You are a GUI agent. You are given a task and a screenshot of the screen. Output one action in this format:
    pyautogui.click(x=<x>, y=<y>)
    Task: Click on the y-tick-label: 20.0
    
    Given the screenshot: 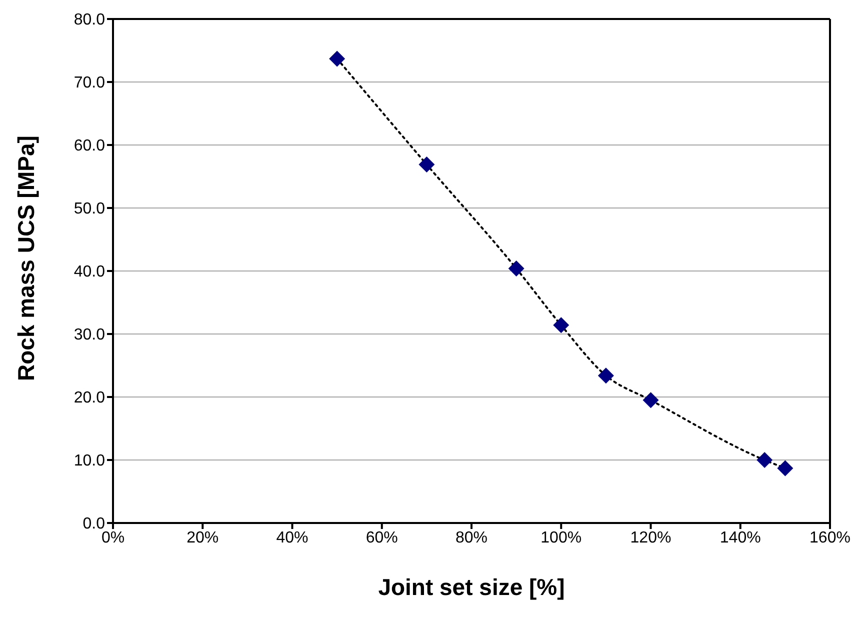 What is the action you would take?
    pyautogui.click(x=90, y=398)
    